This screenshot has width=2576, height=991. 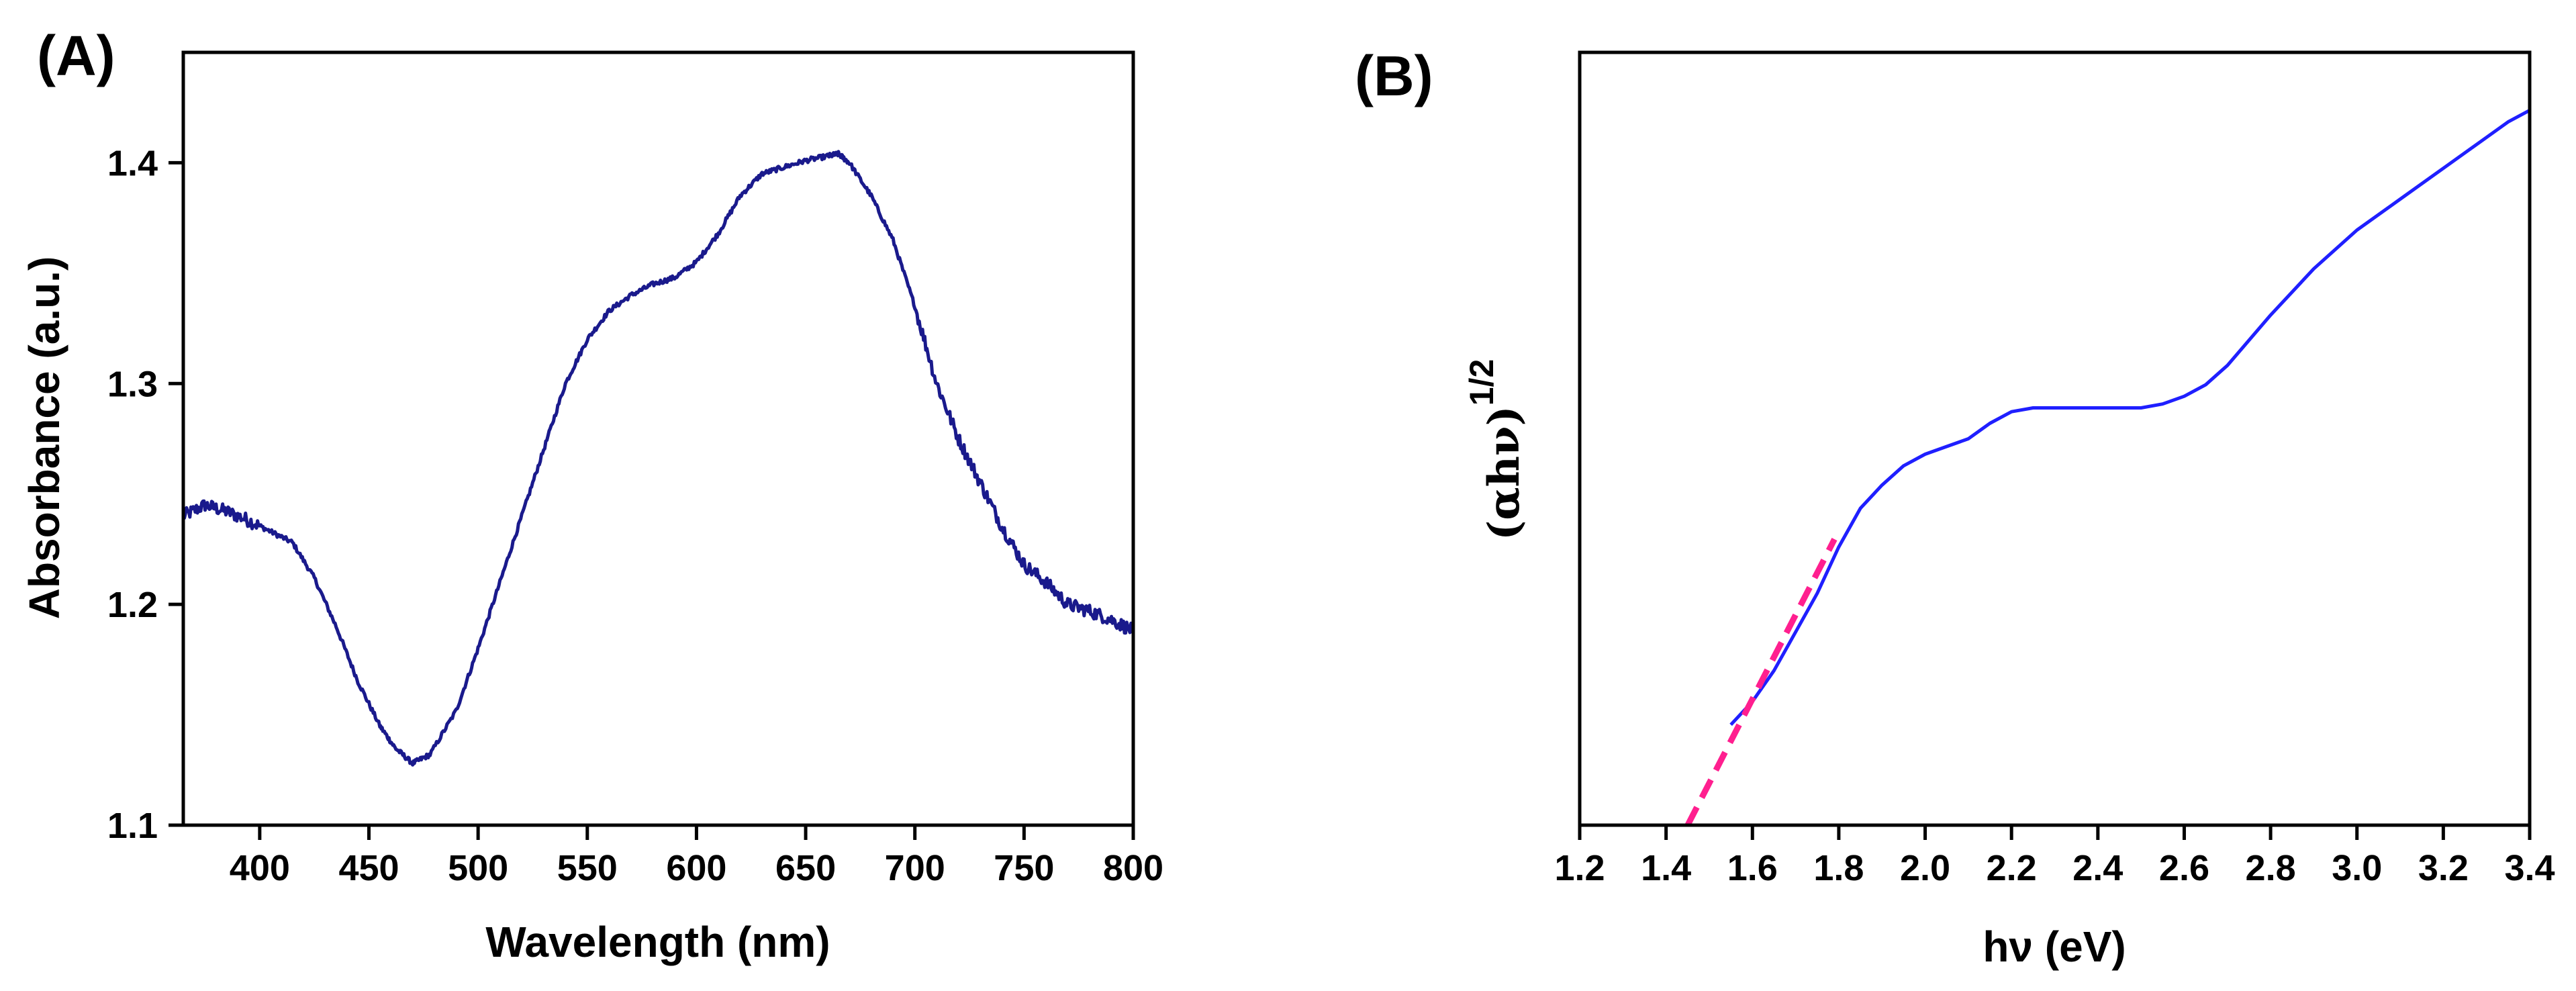 What do you see at coordinates (1024, 868) in the screenshot?
I see `x-tick-label: 750` at bounding box center [1024, 868].